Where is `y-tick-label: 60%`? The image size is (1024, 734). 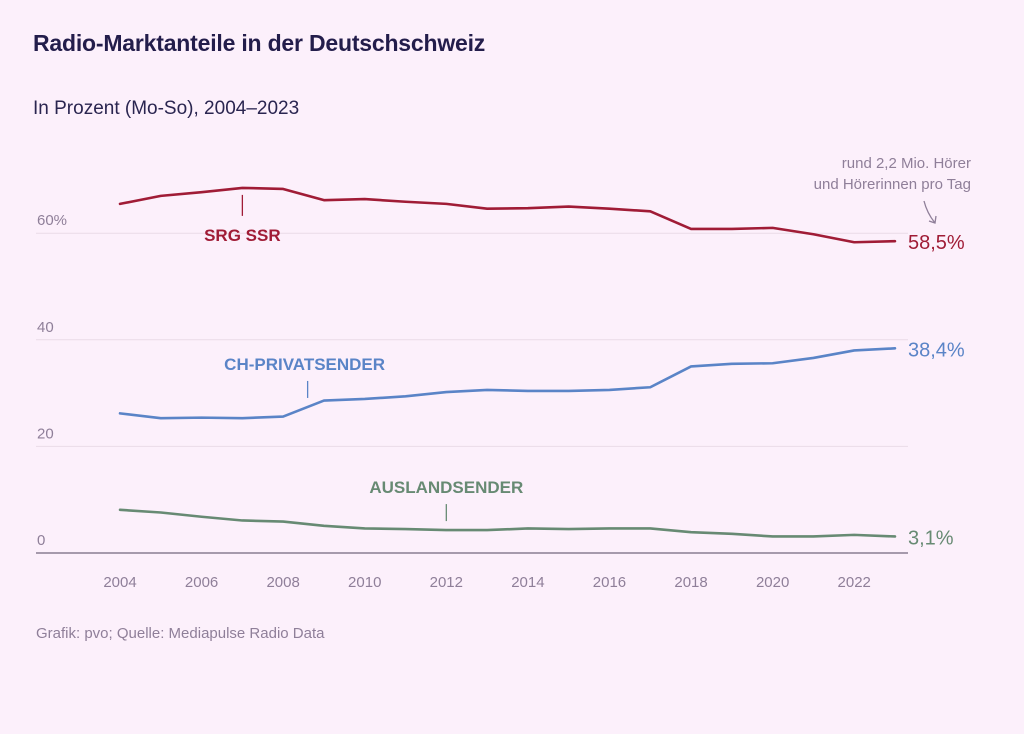
y-tick-label: 60% is located at coordinates (52, 220).